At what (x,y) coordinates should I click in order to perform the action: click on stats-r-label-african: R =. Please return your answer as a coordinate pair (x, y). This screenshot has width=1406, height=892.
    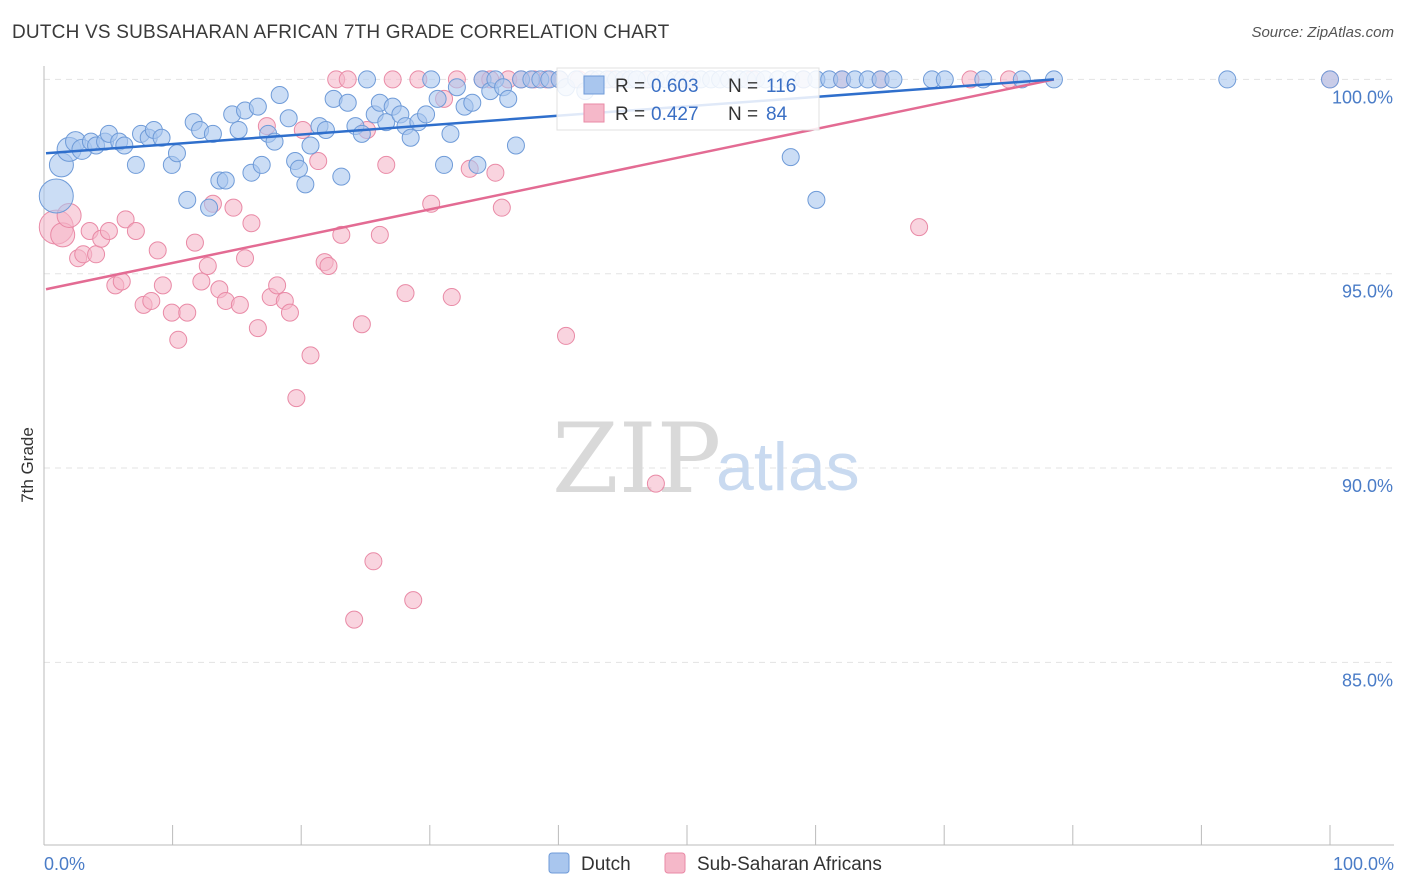
    Looking at the image, I should click on (630, 114).